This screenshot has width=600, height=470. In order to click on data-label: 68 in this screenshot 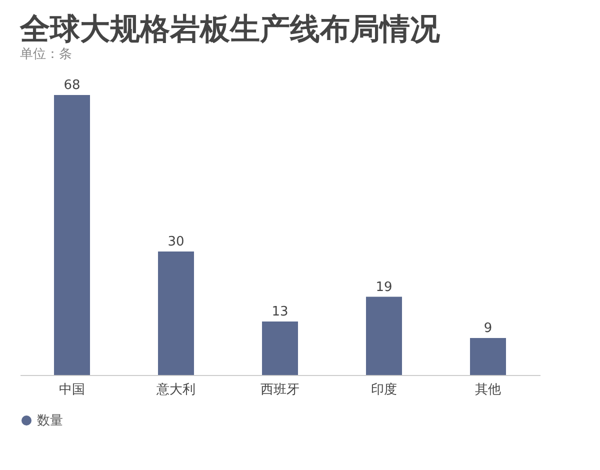, I will do `click(72, 85)`.